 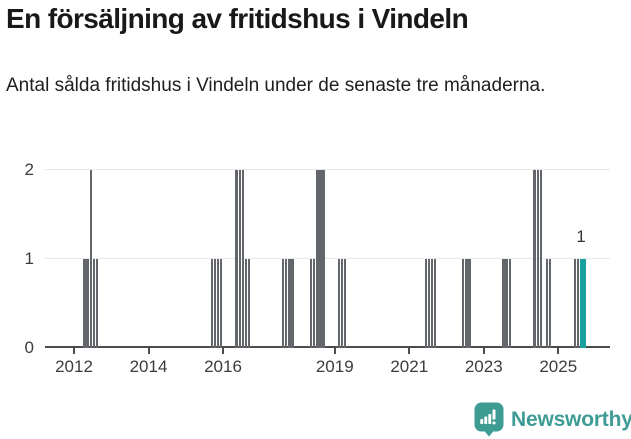 What do you see at coordinates (74, 366) in the screenshot?
I see `x-axis-label: 2012` at bounding box center [74, 366].